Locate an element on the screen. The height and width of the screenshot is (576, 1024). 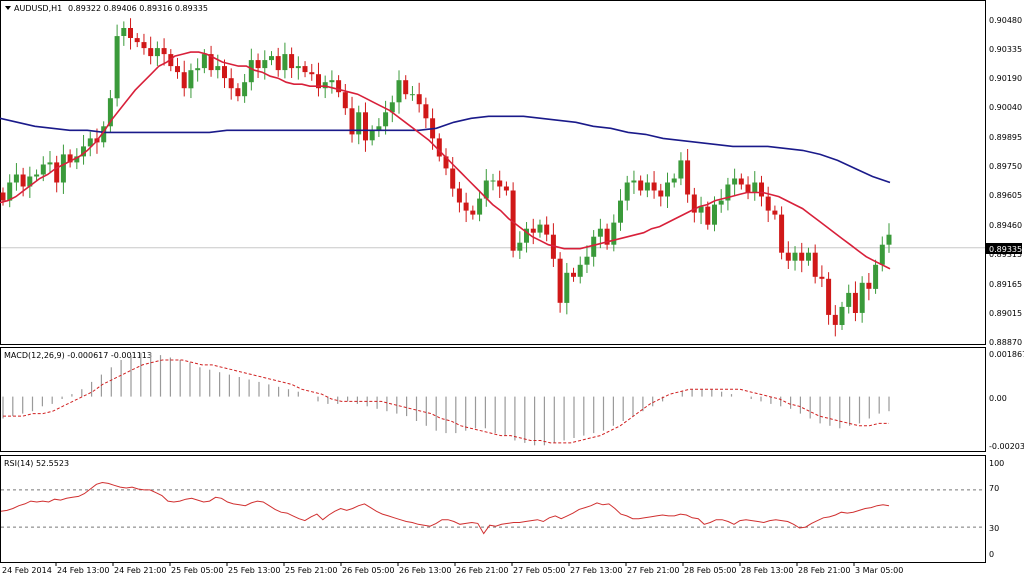
rsi-series is located at coordinates (492, 508).